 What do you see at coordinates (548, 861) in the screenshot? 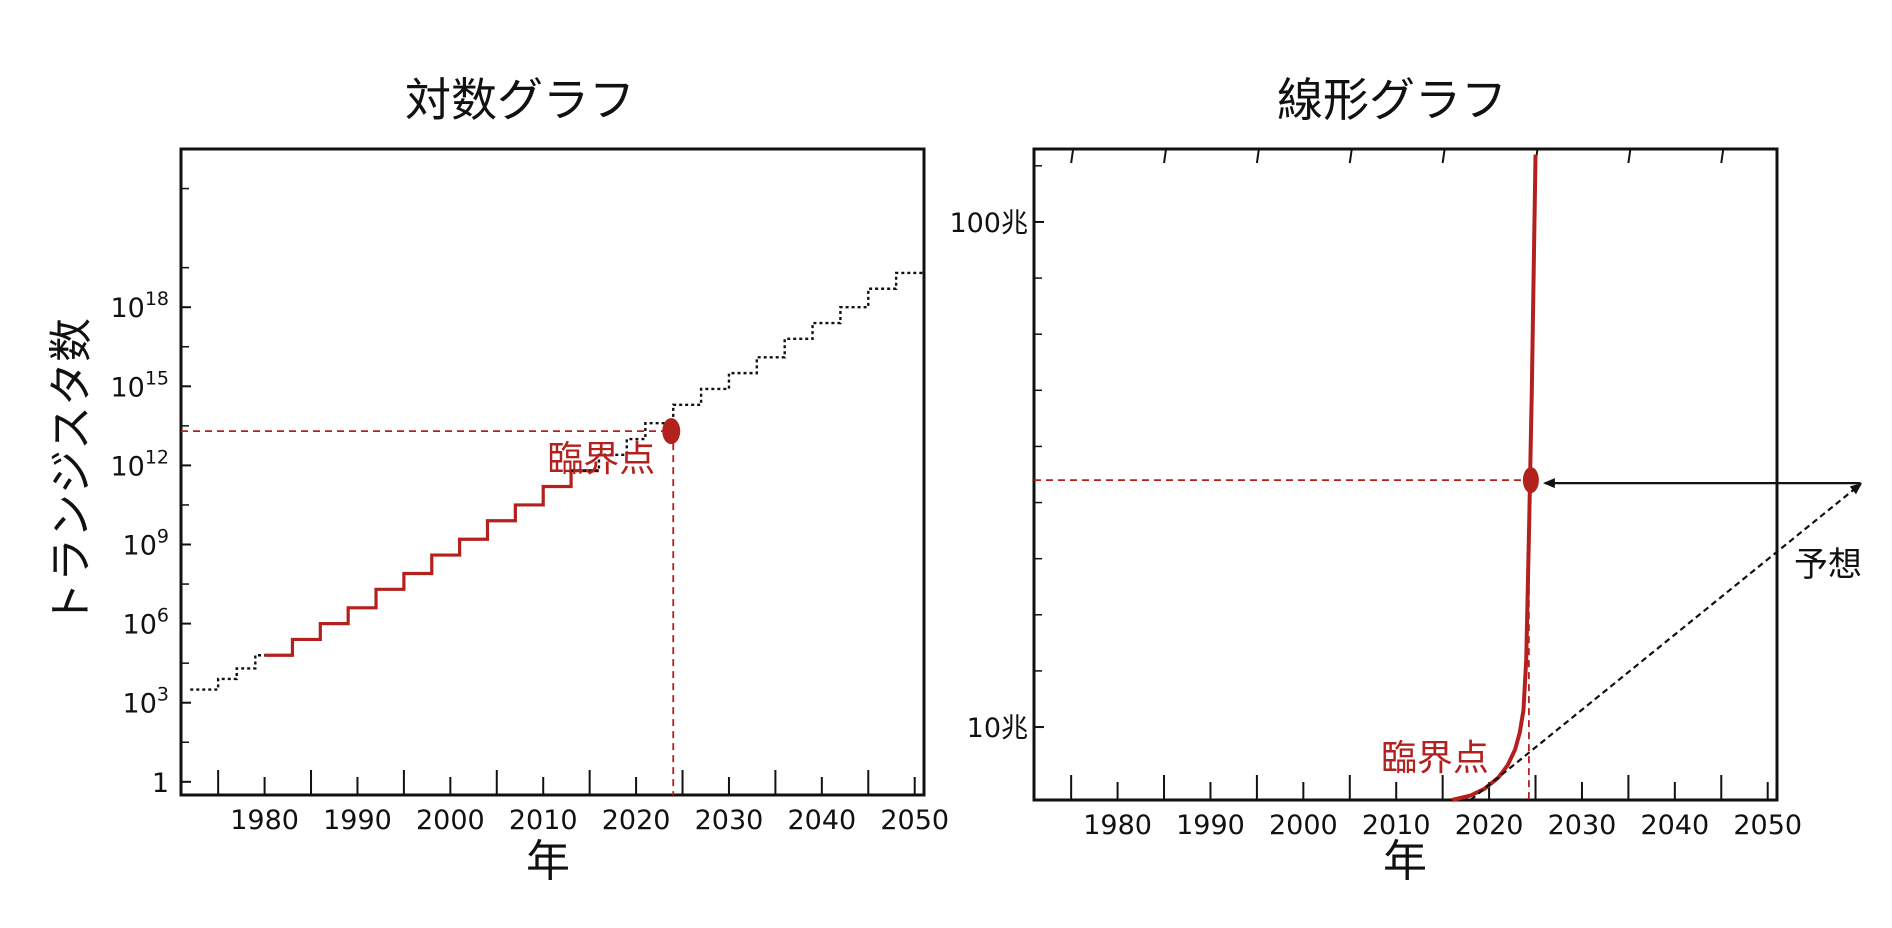
I see `log-chart-x-label: 年` at bounding box center [548, 861].